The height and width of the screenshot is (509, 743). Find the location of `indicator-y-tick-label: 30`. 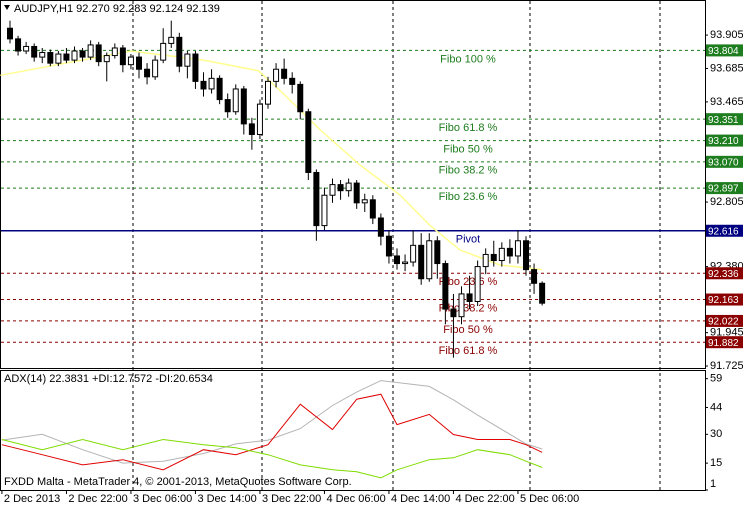

indicator-y-tick-label: 30 is located at coordinates (716, 434).